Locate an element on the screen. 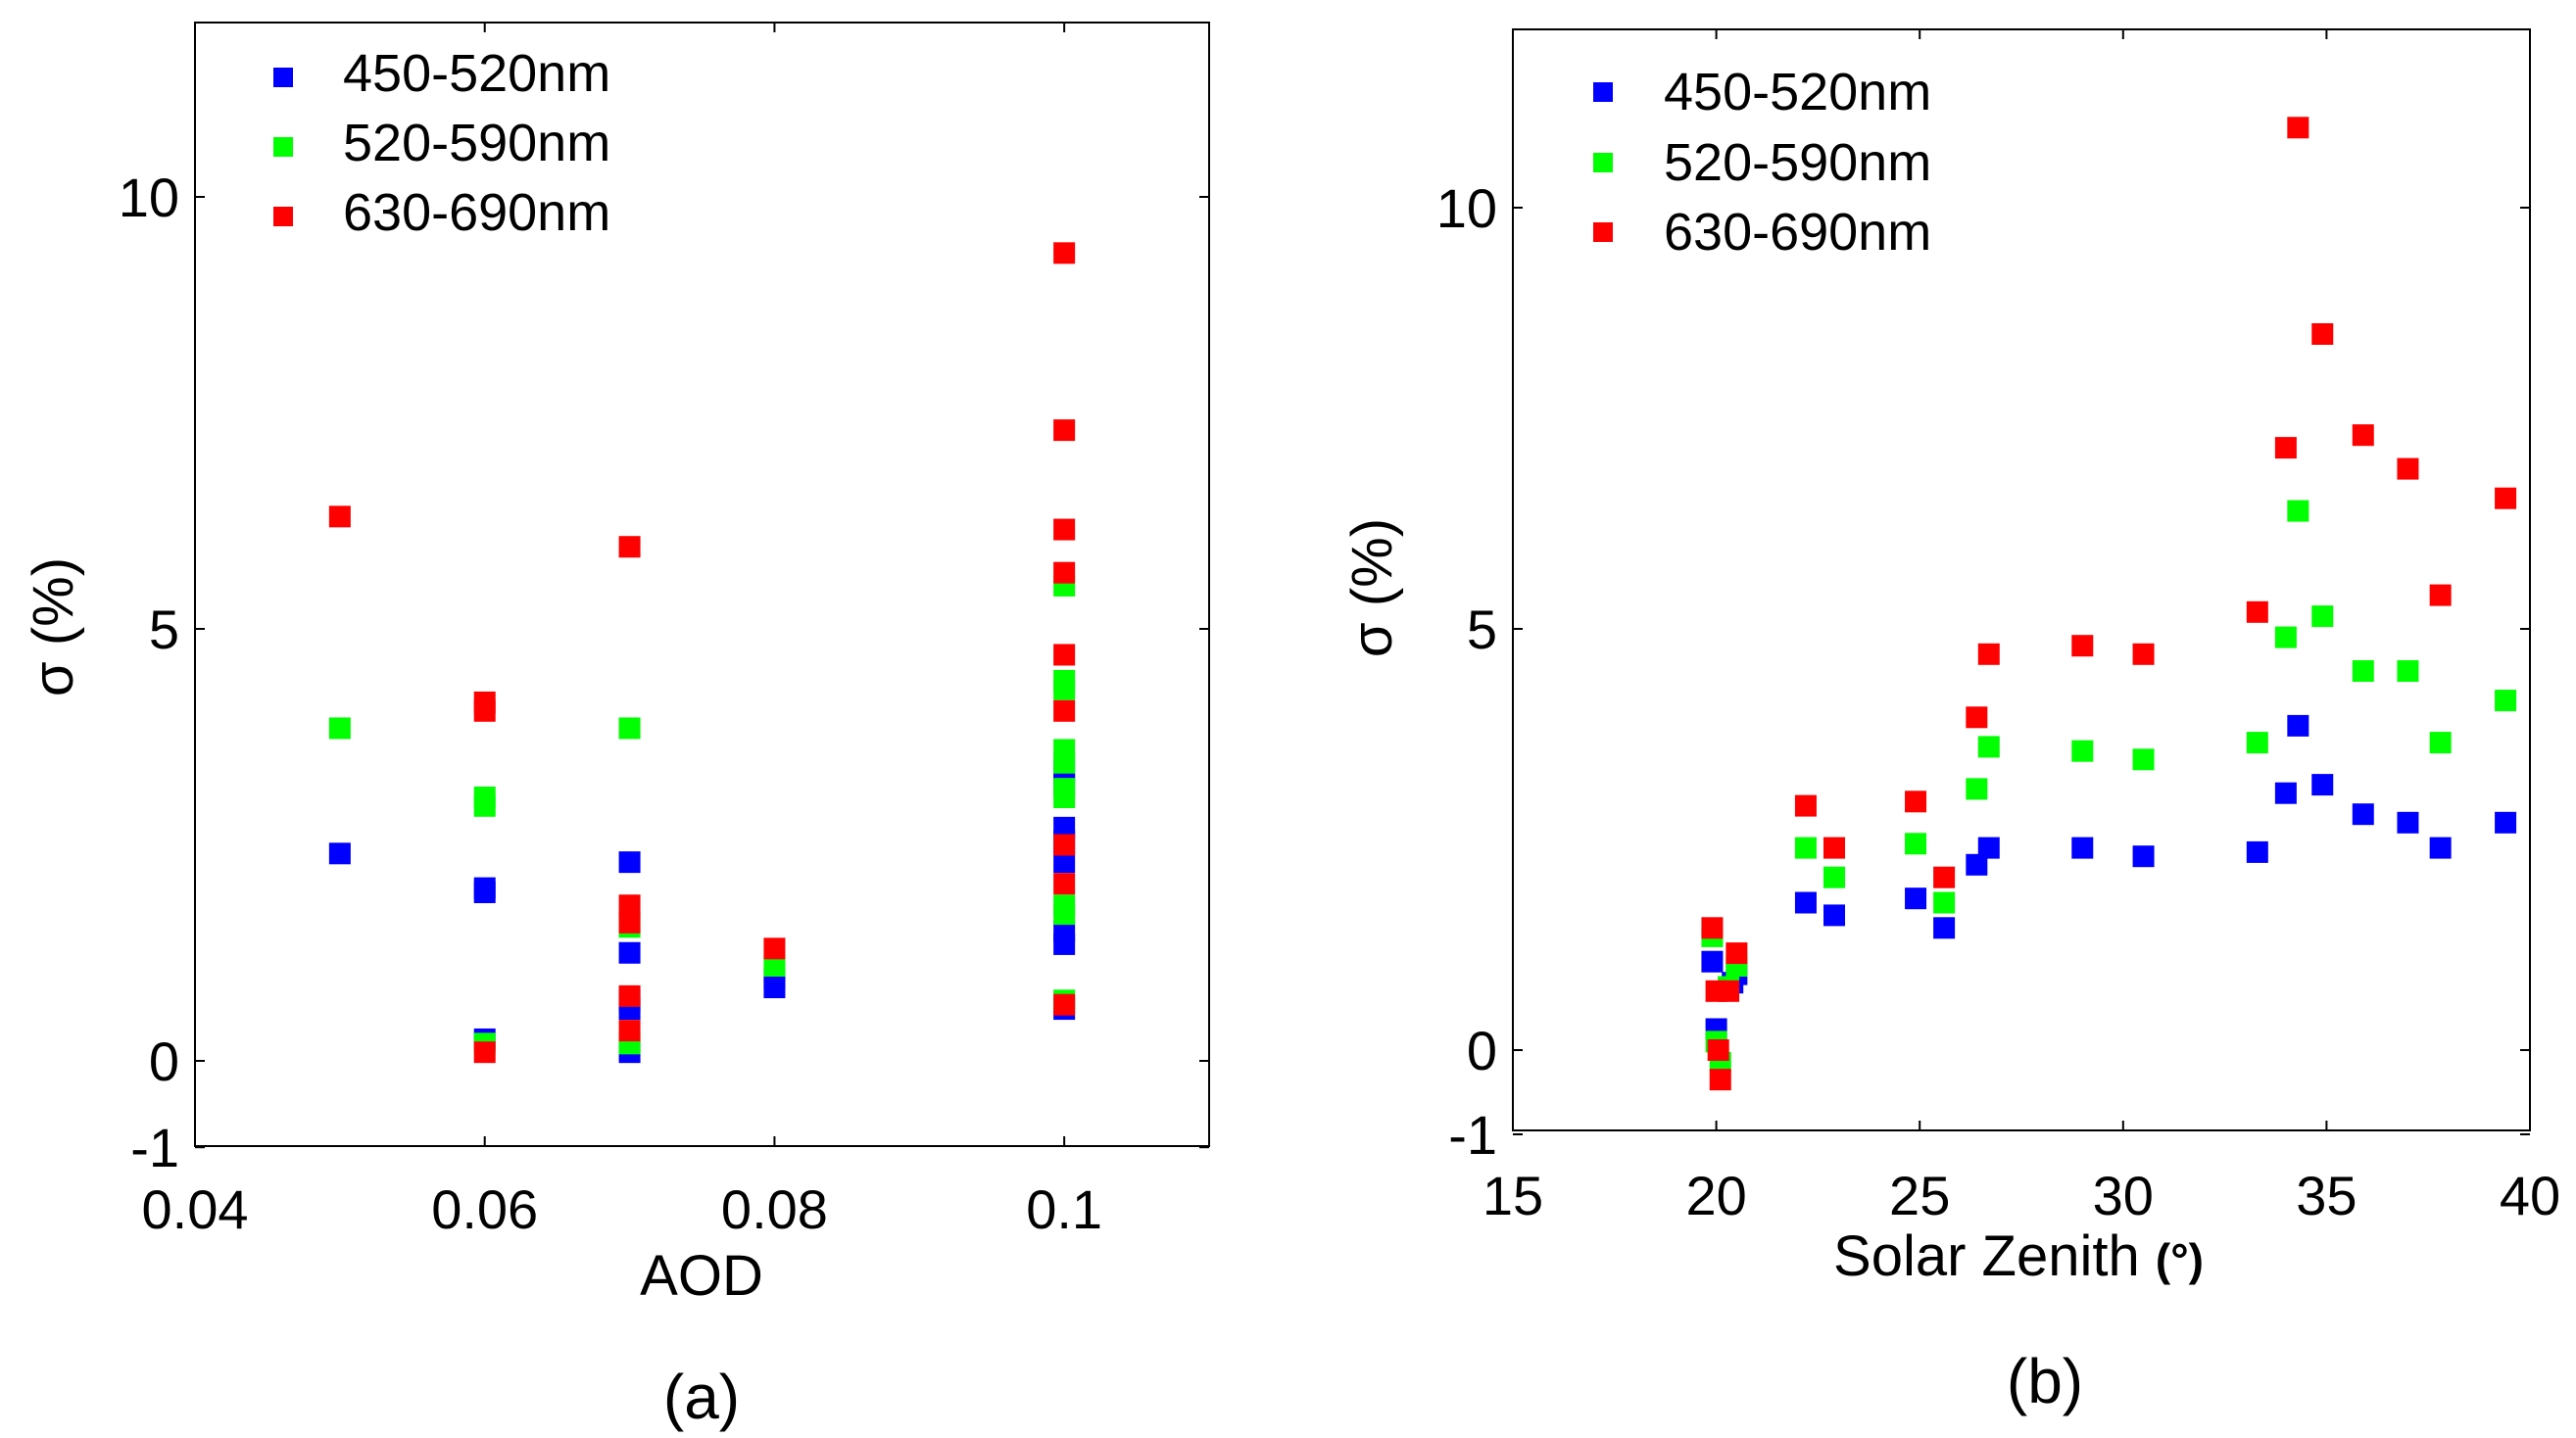 The height and width of the screenshot is (1438, 2576). legend-b: 450-520nm 520-590nm 630-690nm is located at coordinates (1762, 163).